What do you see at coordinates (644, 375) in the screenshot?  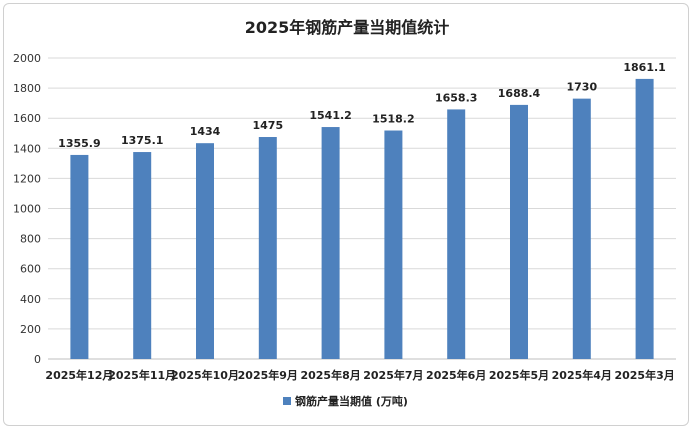 I see `x-tick-label: 2025年3月` at bounding box center [644, 375].